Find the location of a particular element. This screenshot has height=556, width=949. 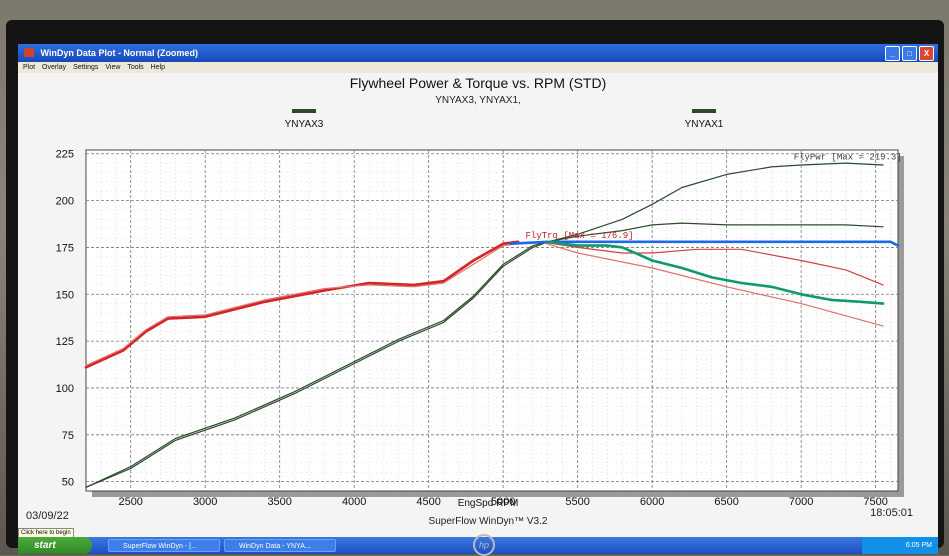

legend-label: YNYAX1 is located at coordinates (704, 124).